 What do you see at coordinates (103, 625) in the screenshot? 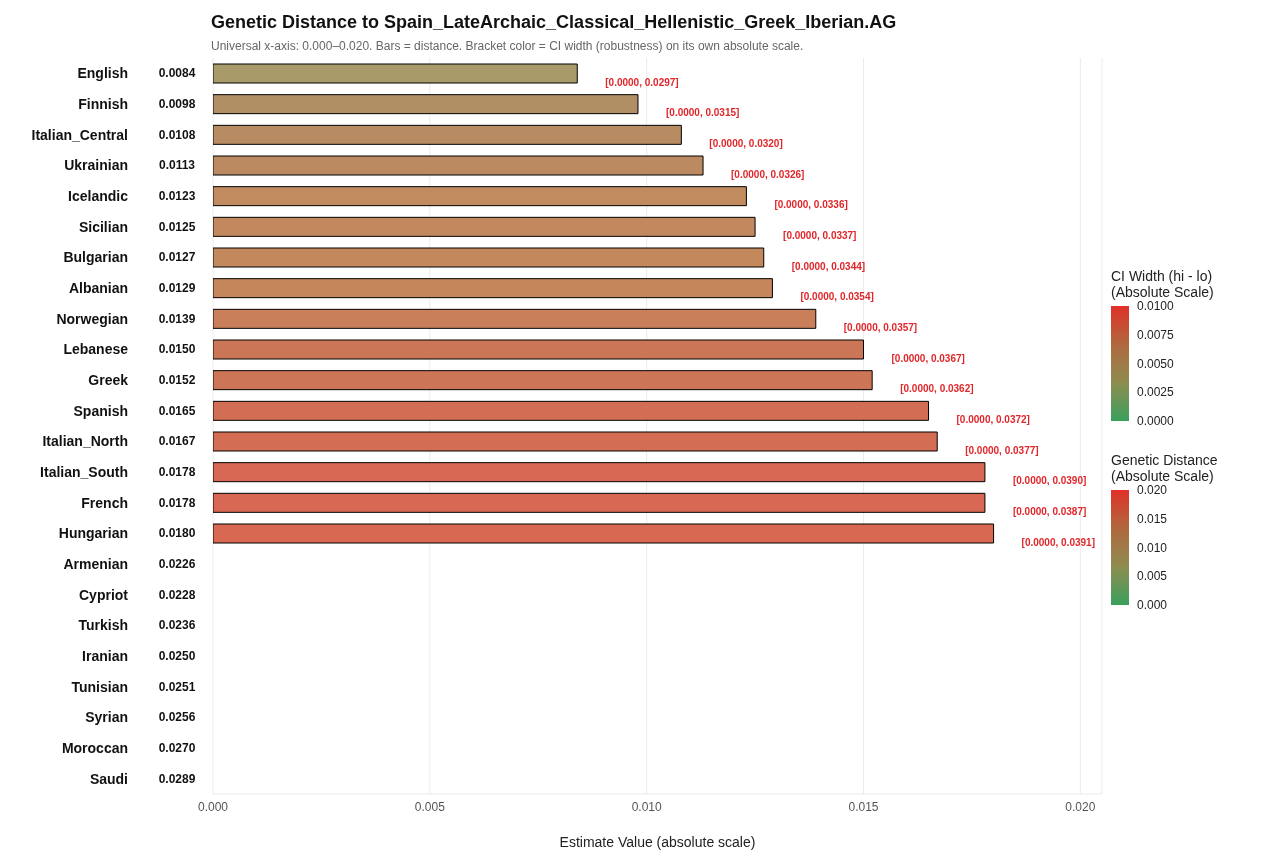
I see `y-tick-label: Turkish` at bounding box center [103, 625].